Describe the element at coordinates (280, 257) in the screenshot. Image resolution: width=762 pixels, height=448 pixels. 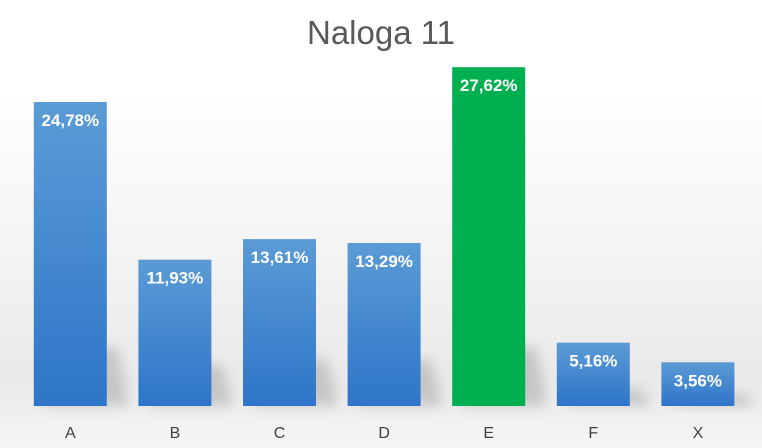
I see `data-label-c: 13,61%` at that location.